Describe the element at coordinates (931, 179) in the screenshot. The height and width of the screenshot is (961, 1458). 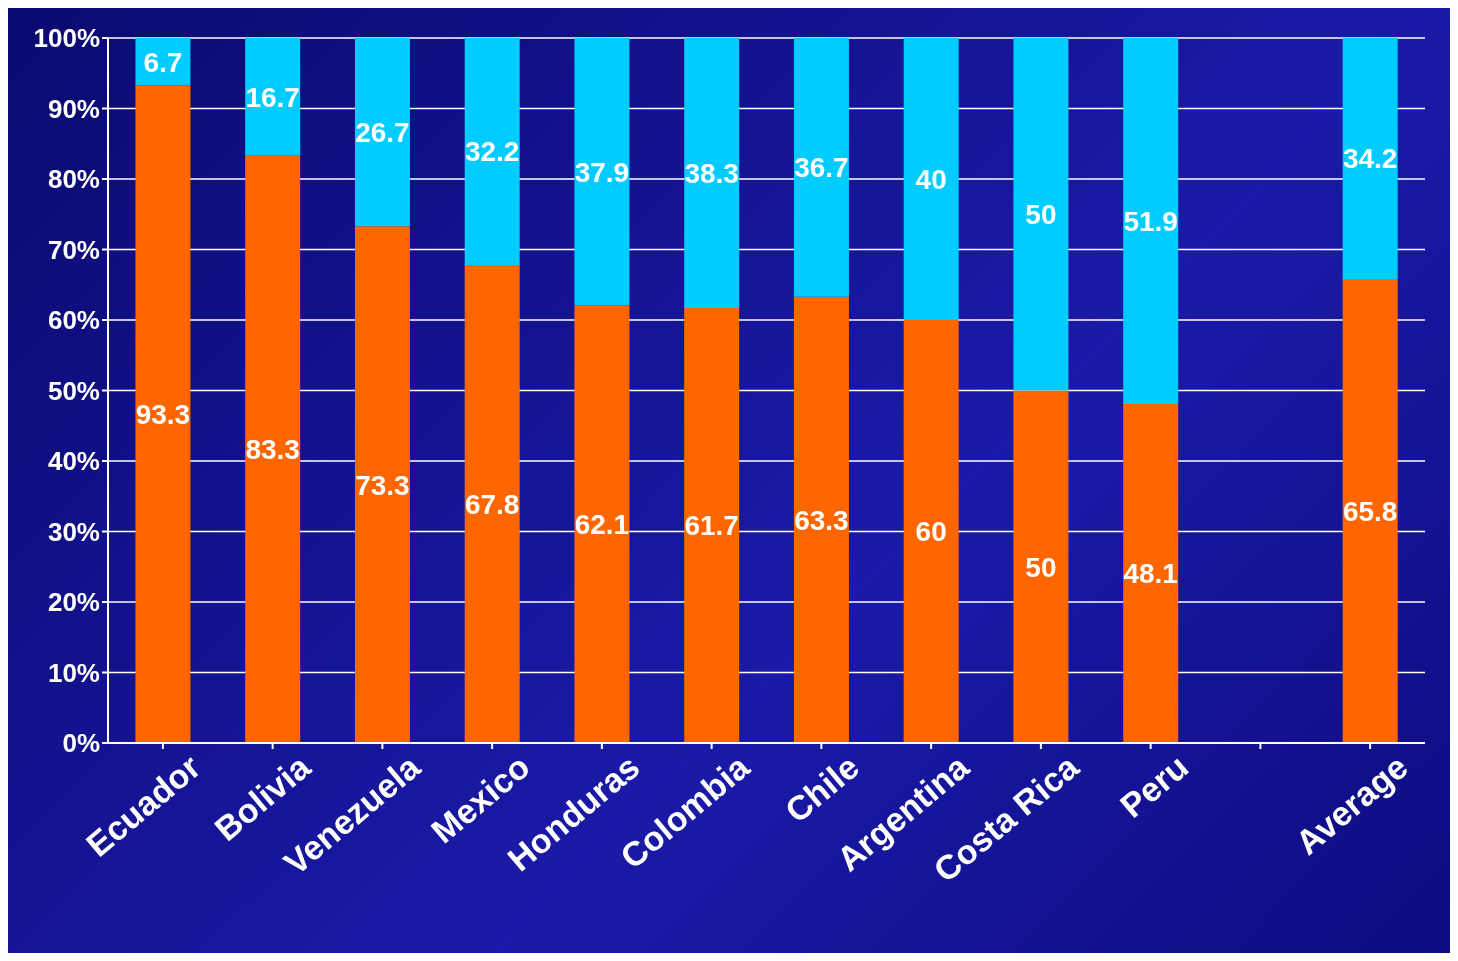
I see `data-label: 40` at that location.